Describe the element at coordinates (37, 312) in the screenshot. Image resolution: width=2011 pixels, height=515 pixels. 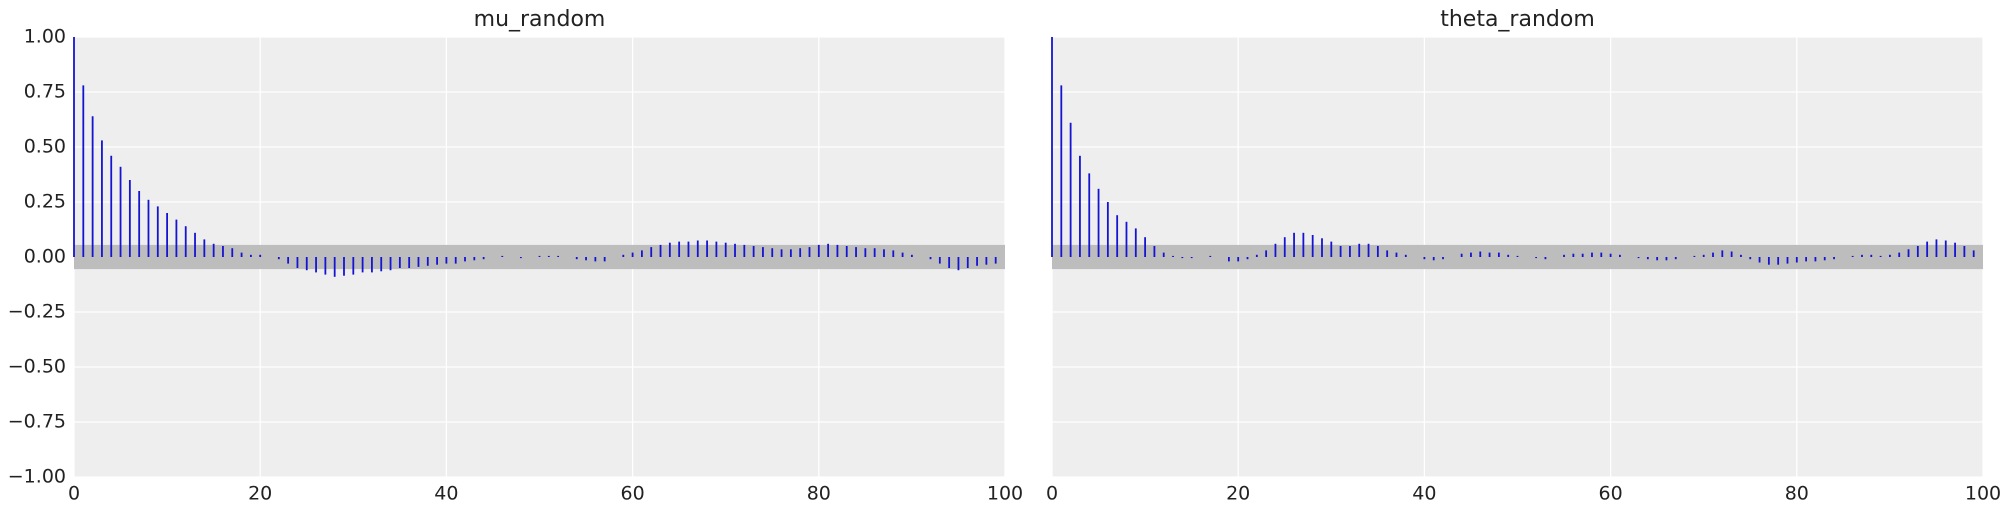
I see `y-tick-label: −0.25` at that location.